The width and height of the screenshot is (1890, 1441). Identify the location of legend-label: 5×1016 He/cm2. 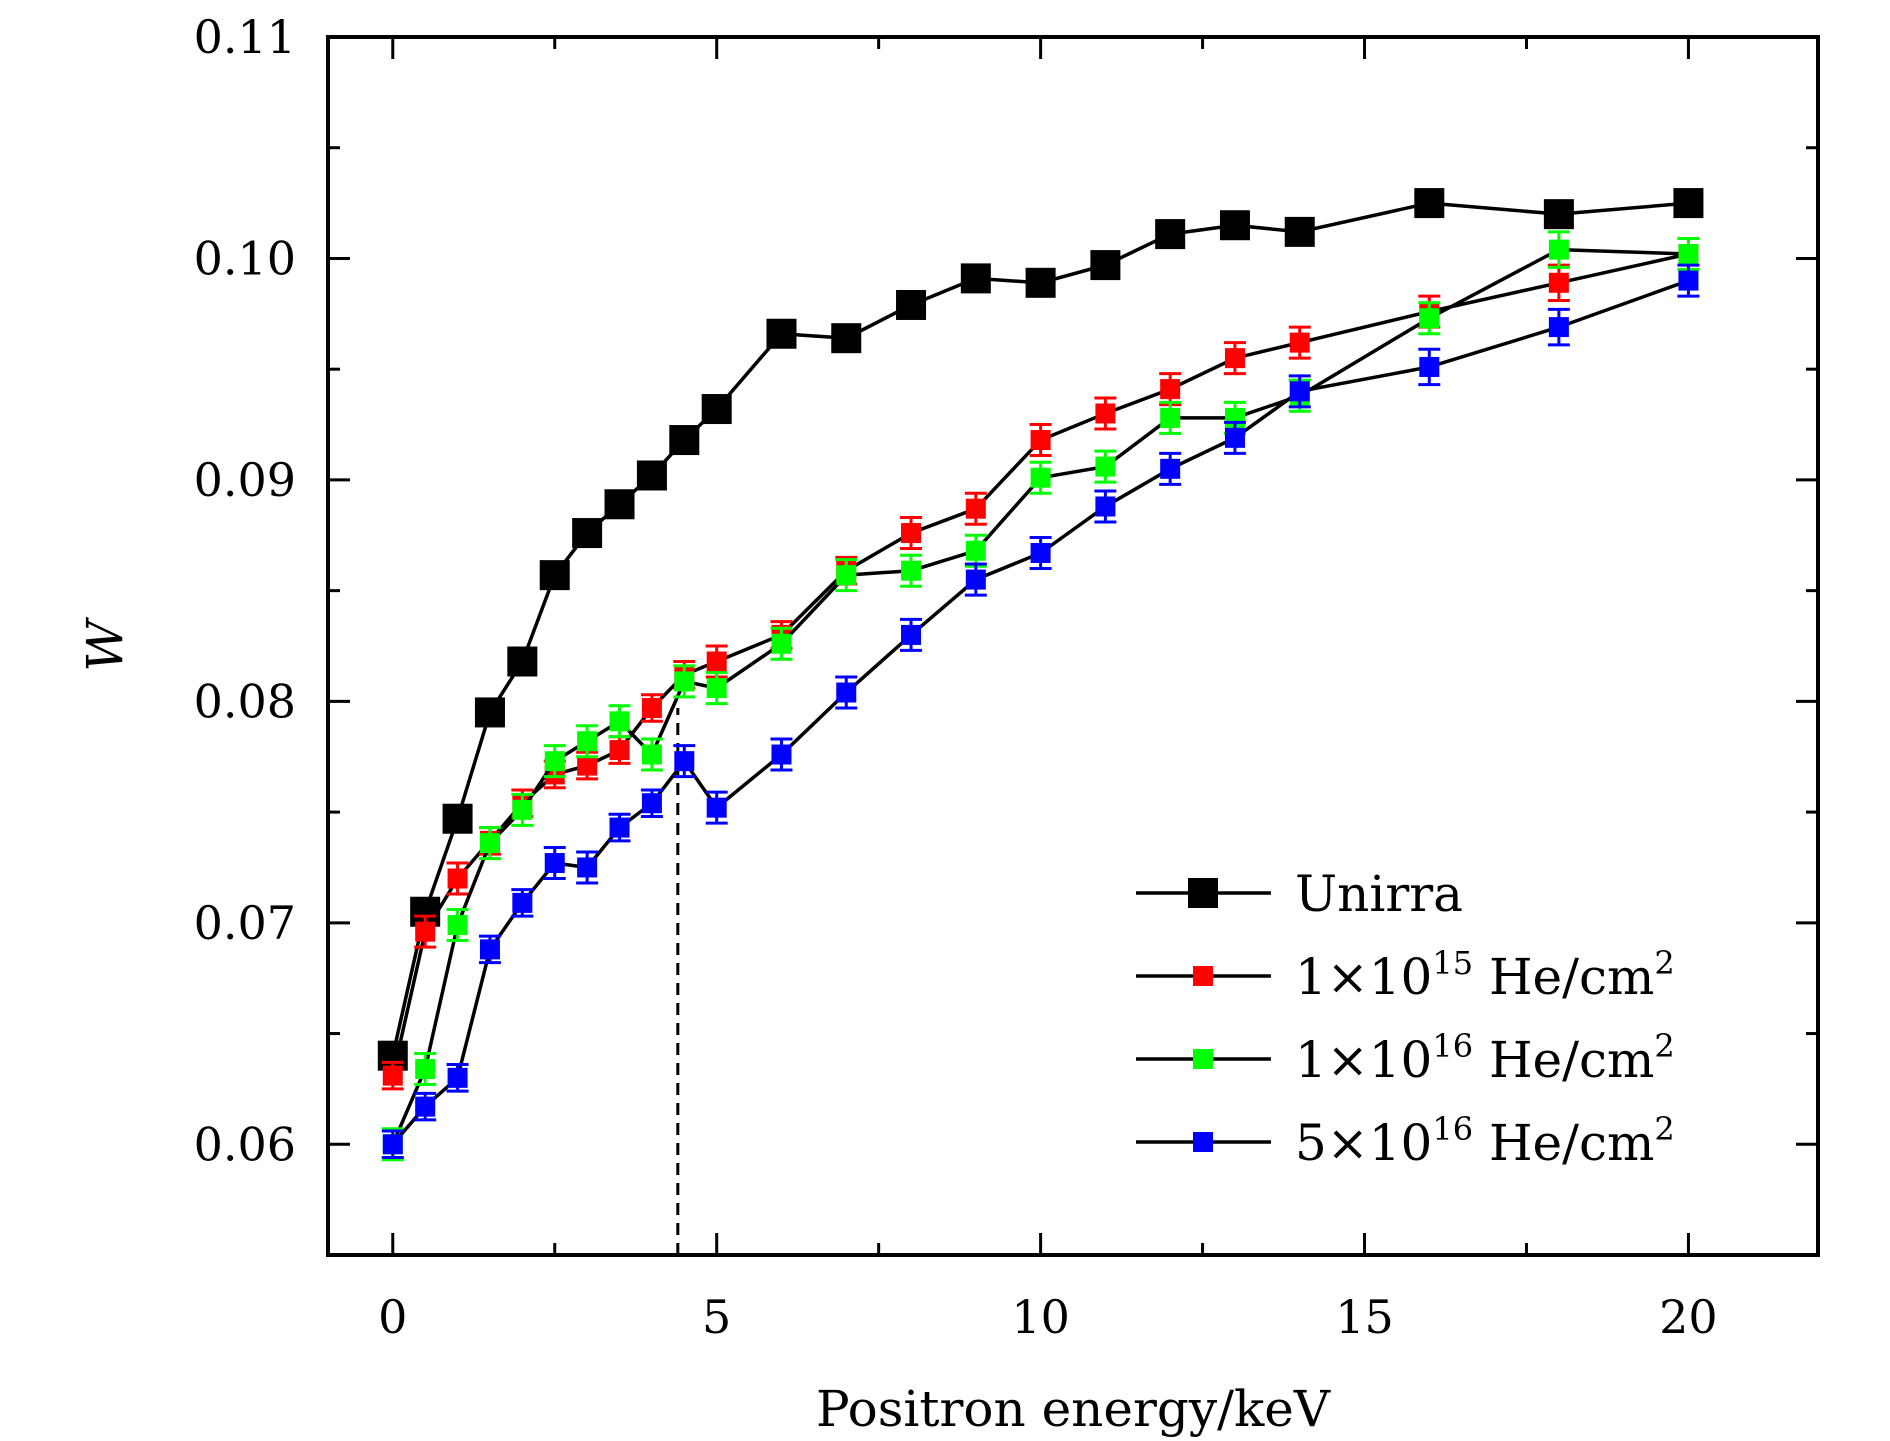
(1485, 1141).